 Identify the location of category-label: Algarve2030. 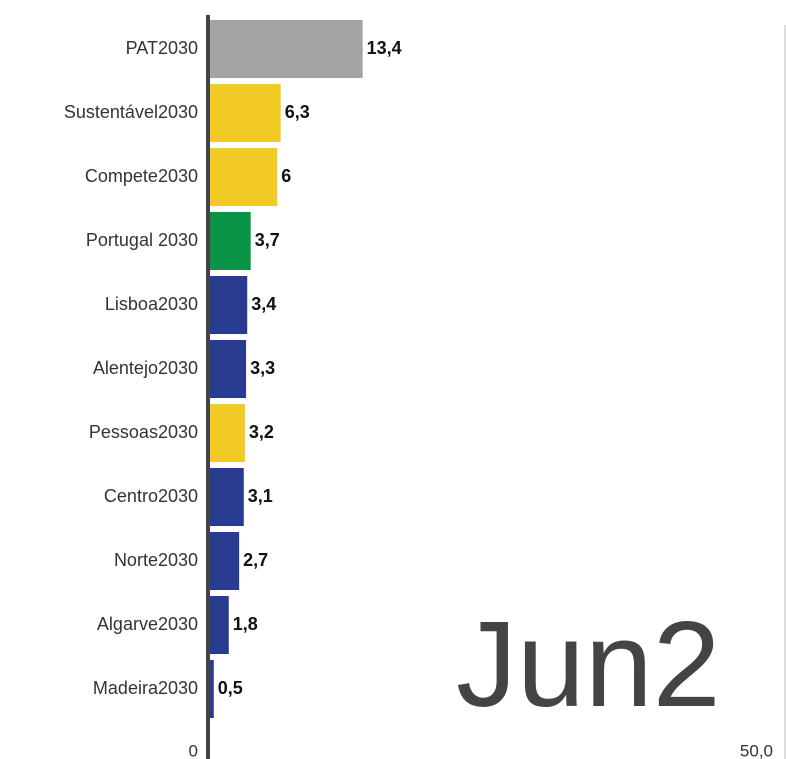
(147, 624).